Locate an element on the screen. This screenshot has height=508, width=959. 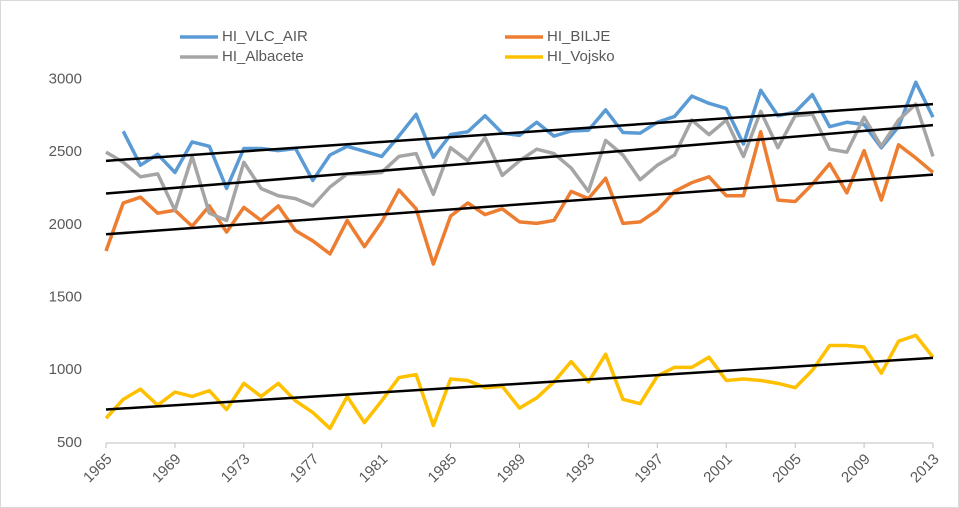
y-tick-label: 500 is located at coordinates (69, 442).